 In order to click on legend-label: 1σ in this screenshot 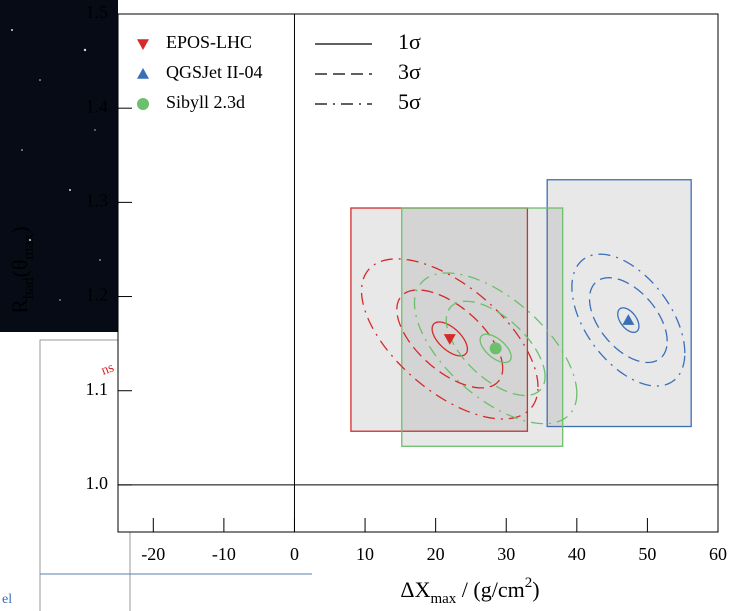, I will do `click(409, 41)`.